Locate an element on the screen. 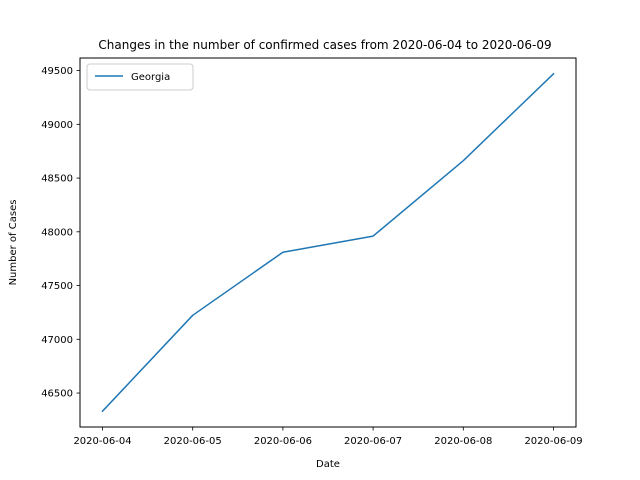 Image resolution: width=640 pixels, height=480 pixels. x-tick-label: 2020-06-09 is located at coordinates (553, 441).